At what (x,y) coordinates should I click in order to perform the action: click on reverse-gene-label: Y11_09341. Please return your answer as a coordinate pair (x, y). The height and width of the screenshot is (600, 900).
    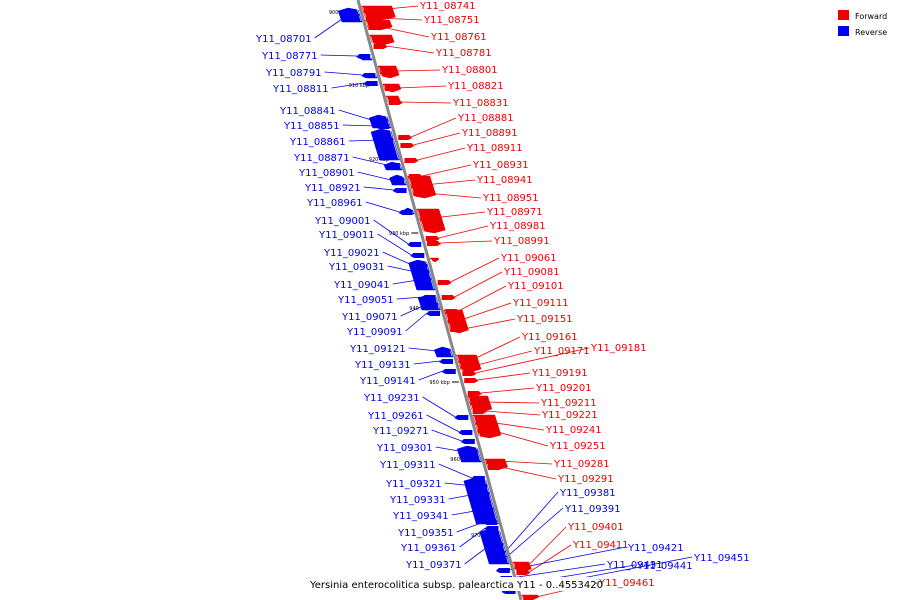
    Looking at the image, I should click on (420, 516).